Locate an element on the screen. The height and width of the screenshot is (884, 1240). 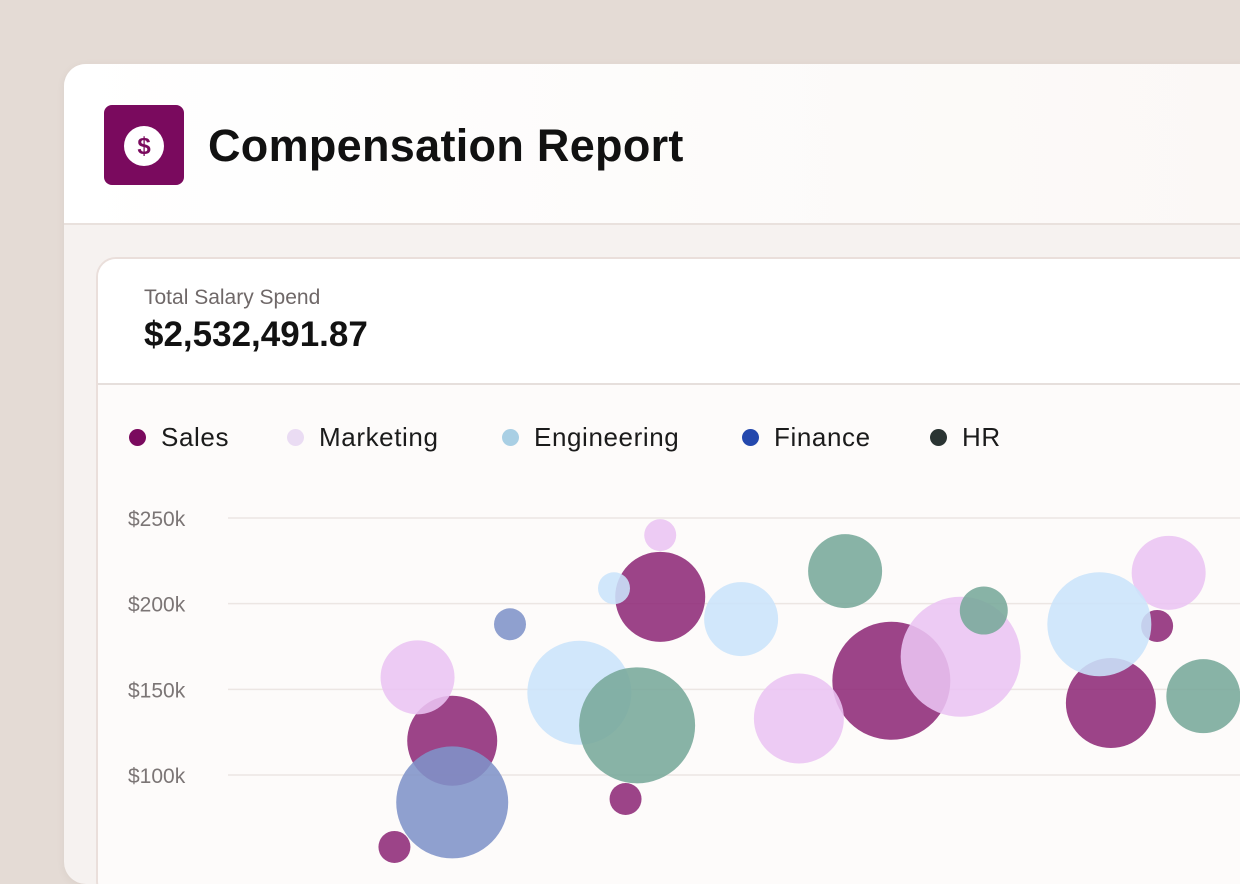
dollar-icon: $ is located at coordinates (144, 145).